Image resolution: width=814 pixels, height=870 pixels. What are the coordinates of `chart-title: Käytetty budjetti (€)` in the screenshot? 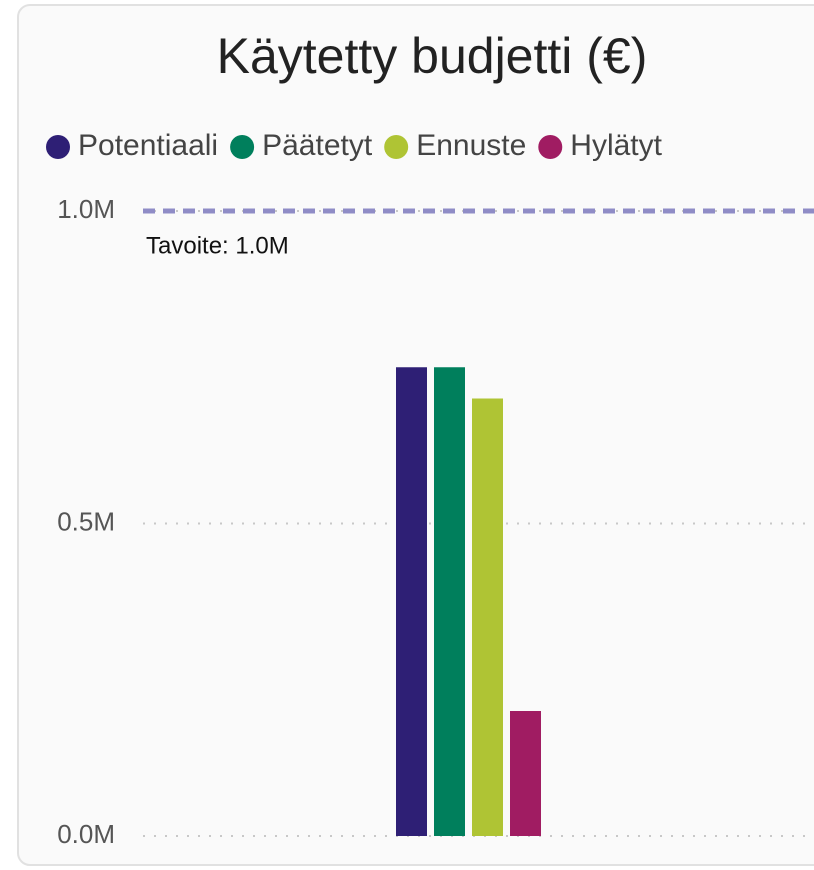 It's located at (432, 56).